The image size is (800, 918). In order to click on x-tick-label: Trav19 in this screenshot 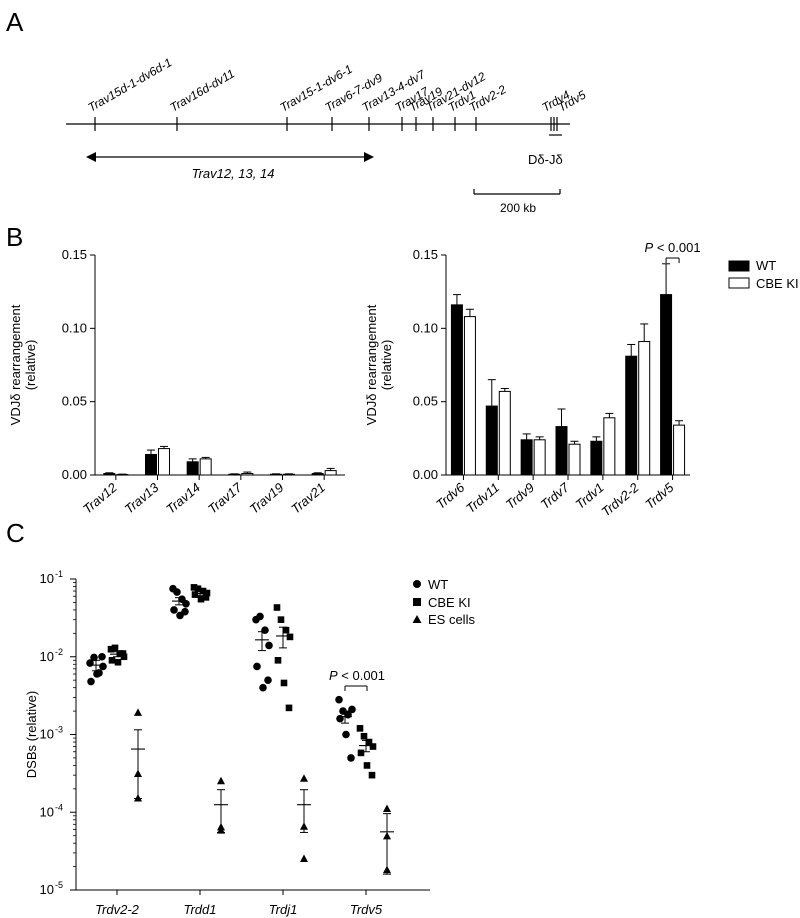, I will do `click(267, 498)`.